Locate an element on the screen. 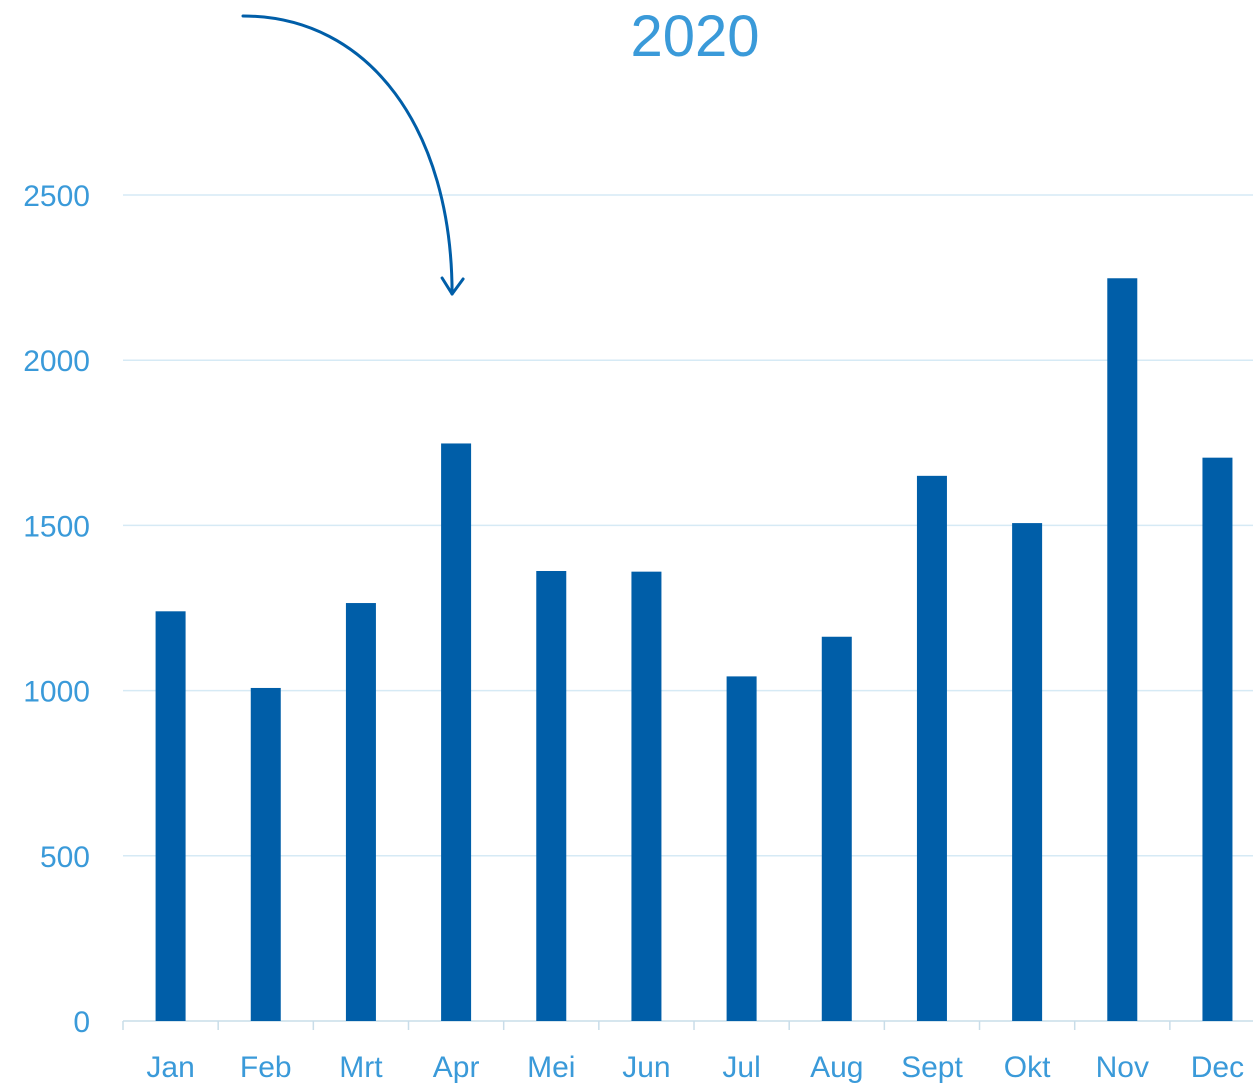 The width and height of the screenshot is (1253, 1086). x-tick-label: Sept is located at coordinates (932, 1067).